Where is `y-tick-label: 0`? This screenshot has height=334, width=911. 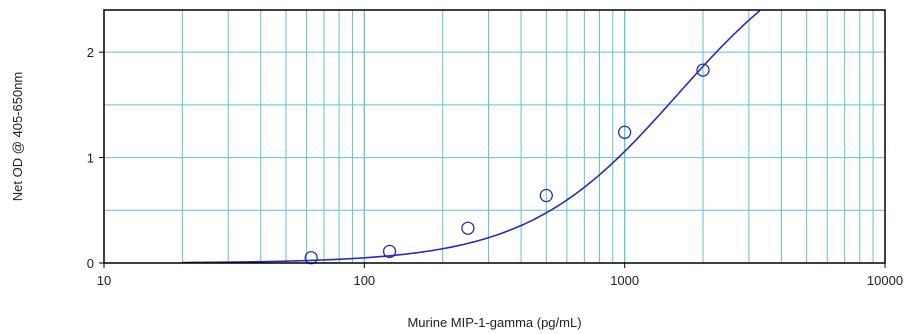
y-tick-label: 0 is located at coordinates (90, 263).